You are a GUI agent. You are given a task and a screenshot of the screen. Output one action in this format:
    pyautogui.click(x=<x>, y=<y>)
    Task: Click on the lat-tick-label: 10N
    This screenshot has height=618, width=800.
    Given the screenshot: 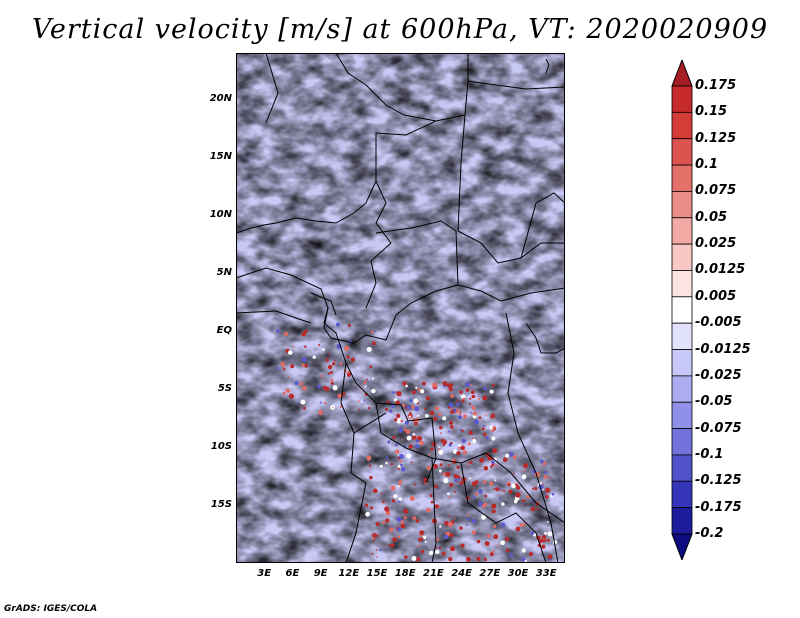 What is the action you would take?
    pyautogui.click(x=220, y=215)
    